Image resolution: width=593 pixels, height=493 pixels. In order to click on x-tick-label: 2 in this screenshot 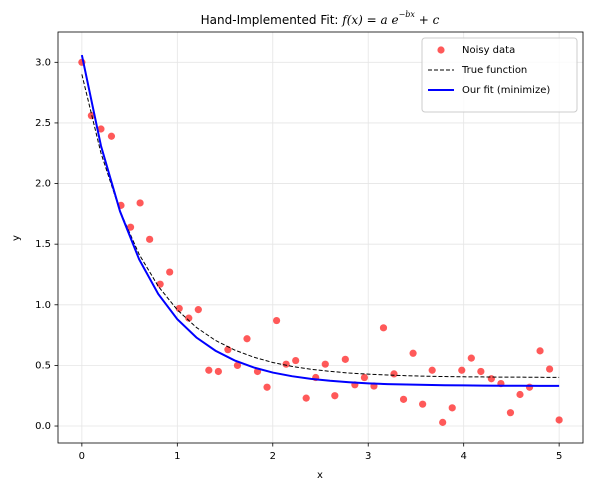, I will do `click(273, 456)`.